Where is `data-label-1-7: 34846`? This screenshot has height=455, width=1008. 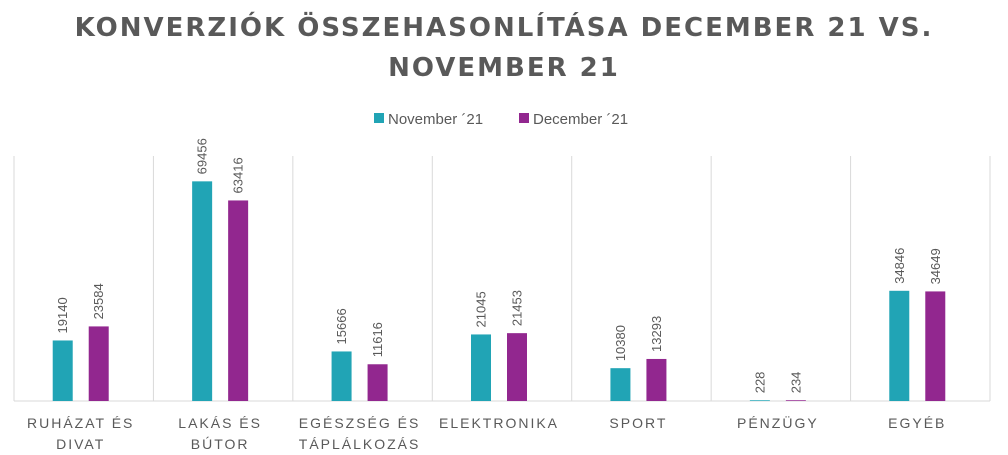
data-label-1-7: 34846 is located at coordinates (899, 266).